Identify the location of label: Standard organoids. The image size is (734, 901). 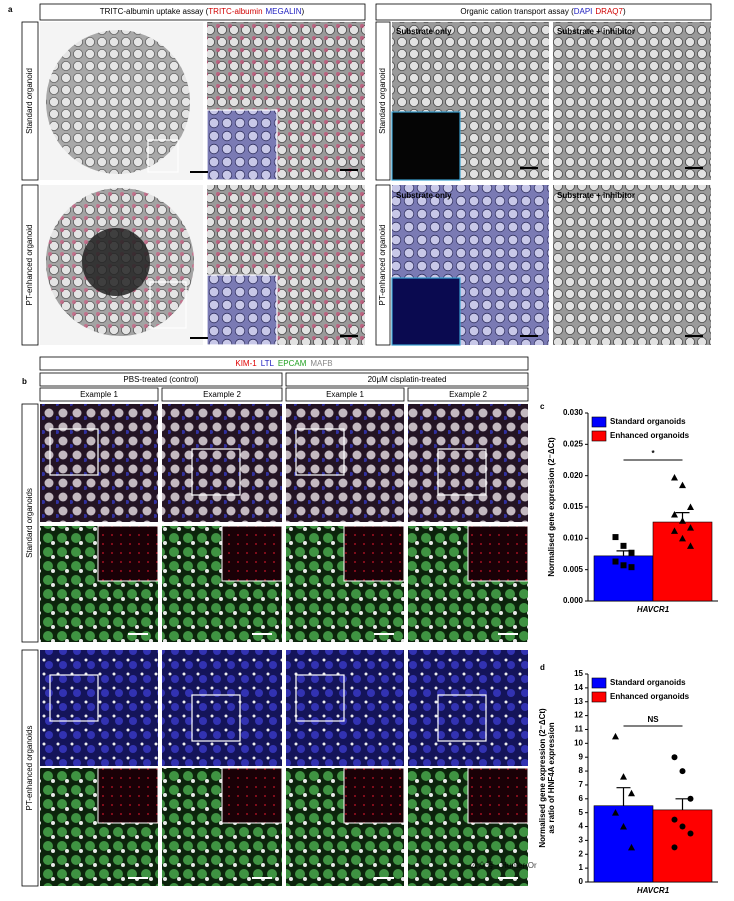
(29, 523).